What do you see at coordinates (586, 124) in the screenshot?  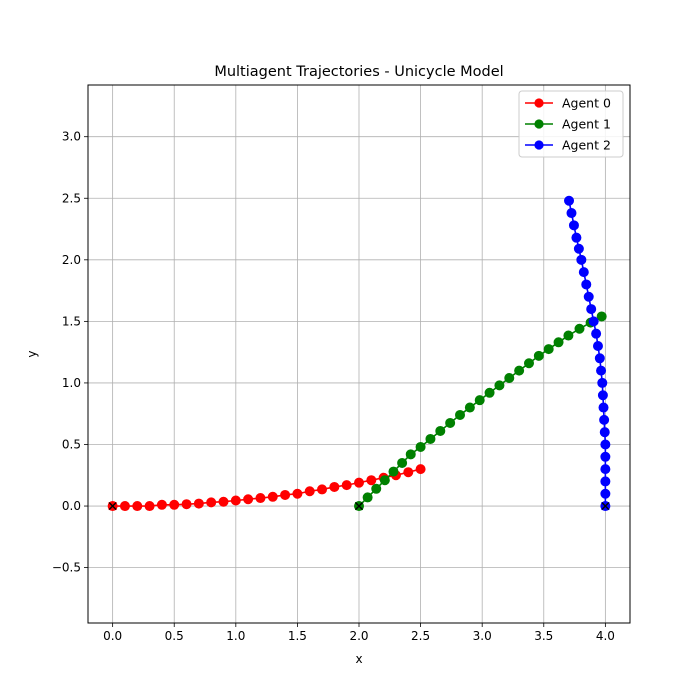 I see `legend-label: Agent 1` at bounding box center [586, 124].